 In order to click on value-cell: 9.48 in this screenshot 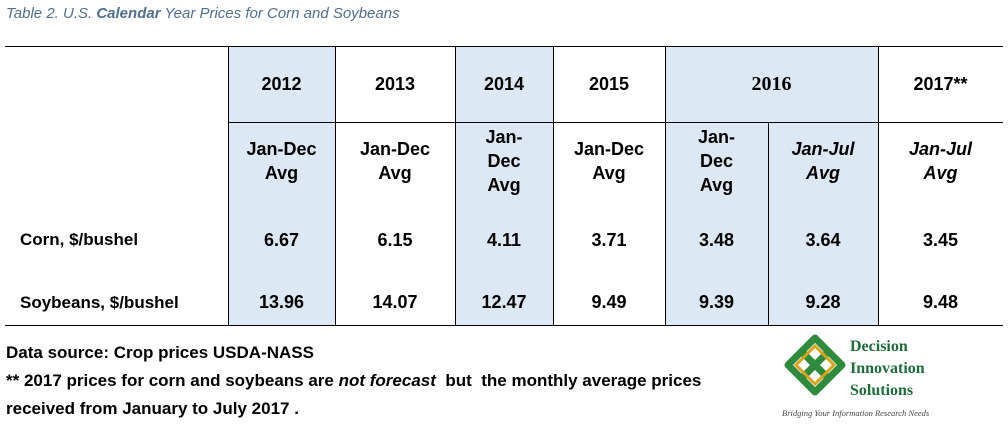, I will do `click(940, 302)`.